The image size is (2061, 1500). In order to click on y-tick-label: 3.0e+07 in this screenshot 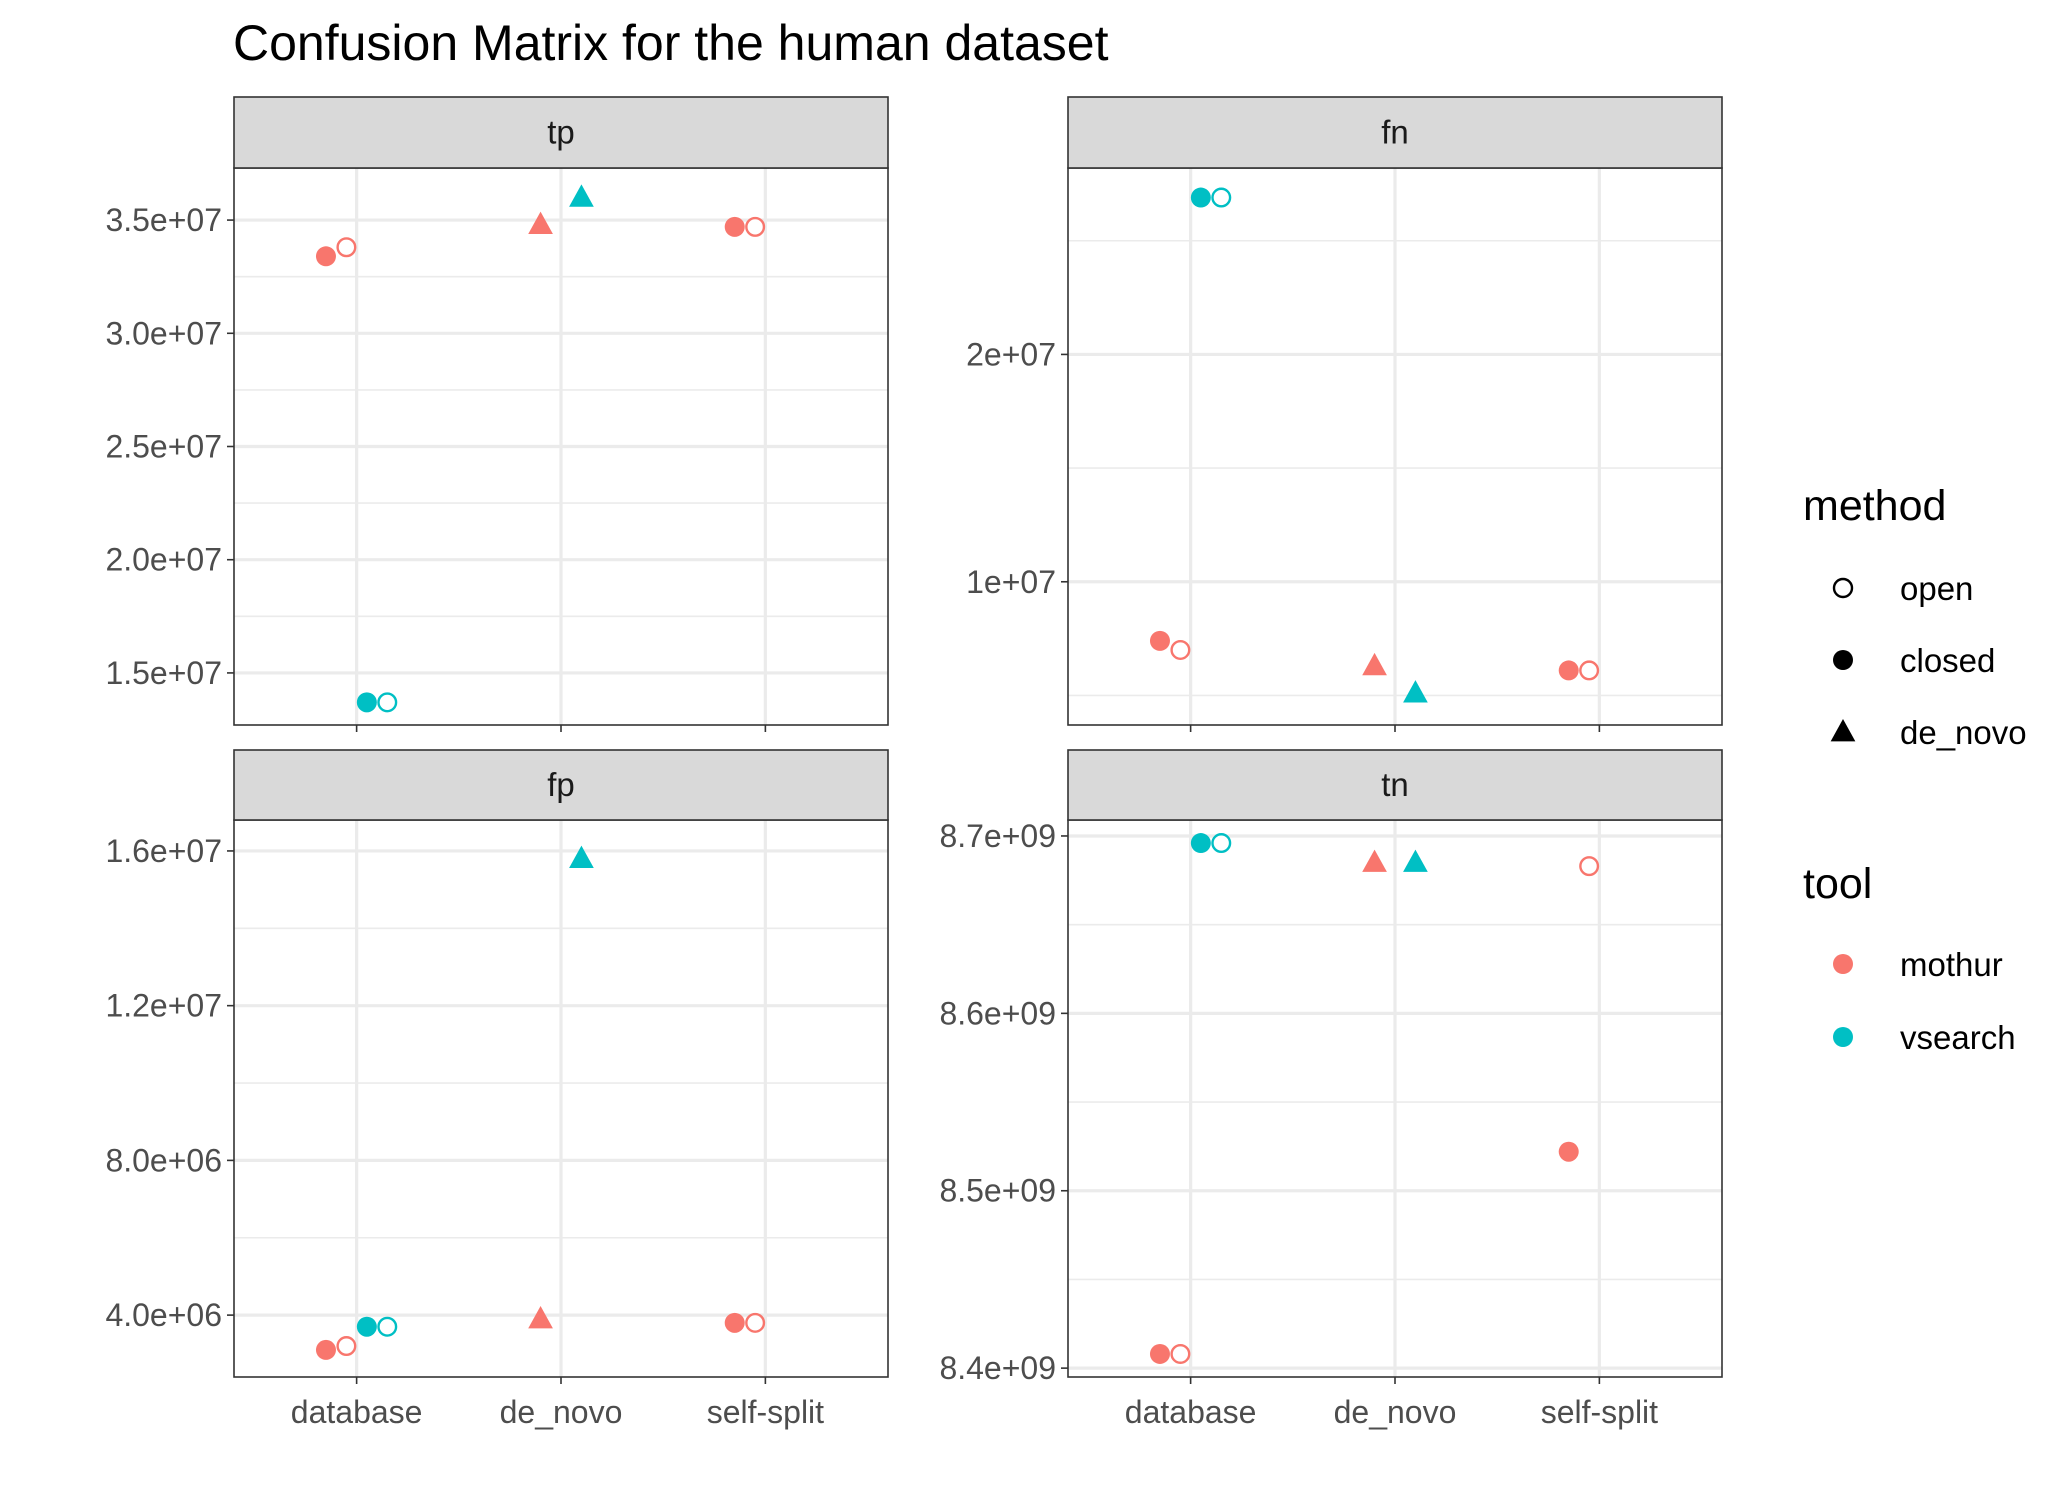, I will do `click(163, 333)`.